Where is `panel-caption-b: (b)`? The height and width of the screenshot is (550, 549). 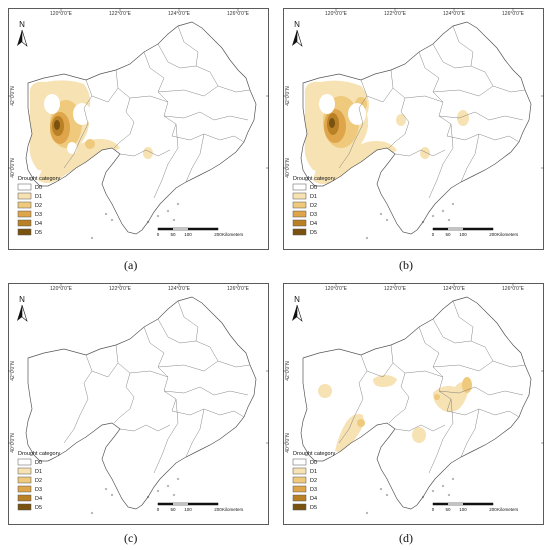 panel-caption-b: (b) is located at coordinates (406, 265).